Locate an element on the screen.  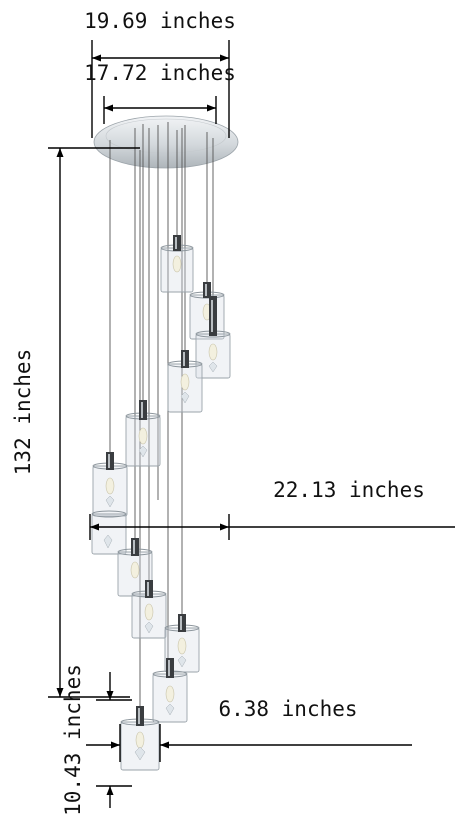
overall-height-label: 132 inches is located at coordinates (23, 412).